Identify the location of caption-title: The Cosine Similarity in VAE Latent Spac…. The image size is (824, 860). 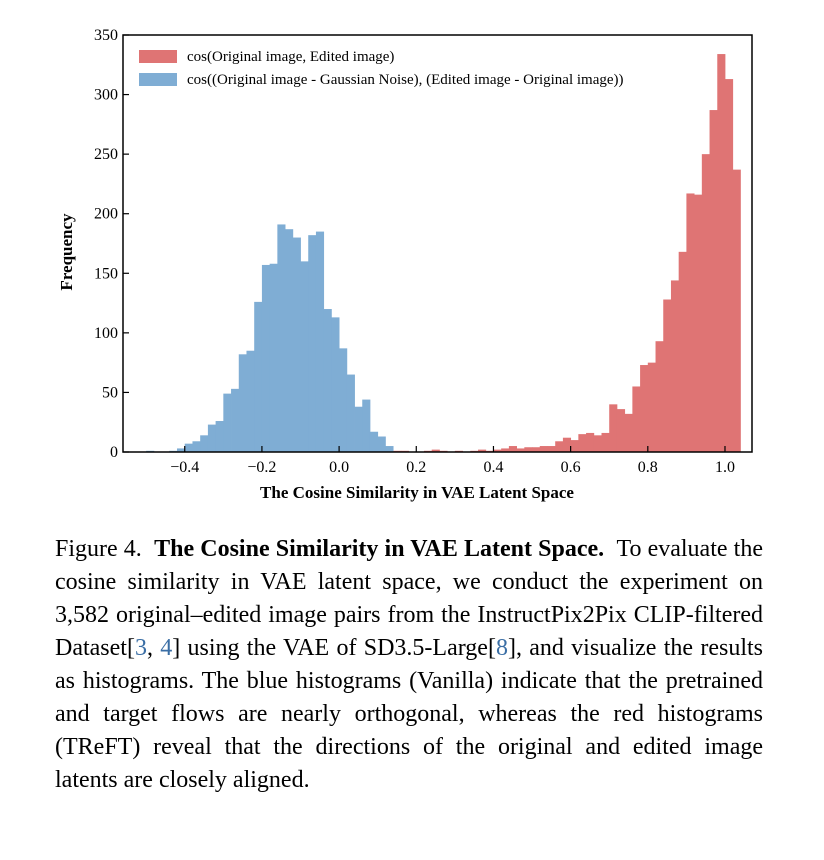
(379, 549).